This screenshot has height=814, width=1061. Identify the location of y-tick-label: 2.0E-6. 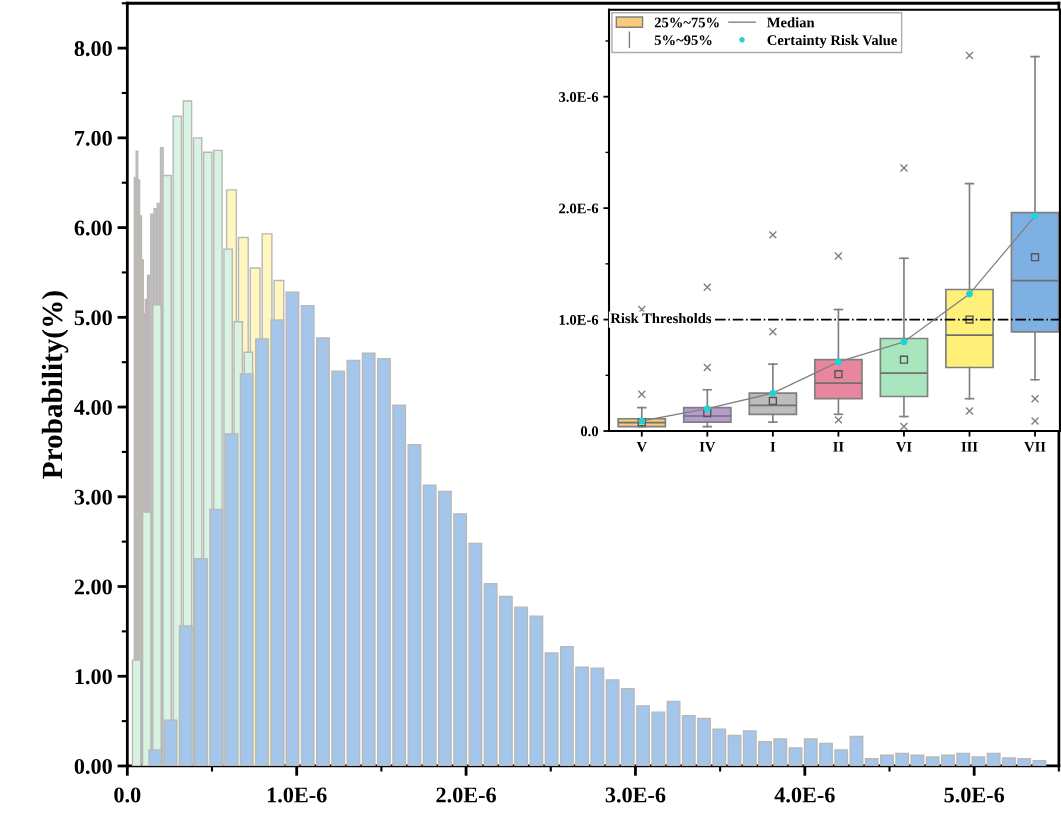
(579, 208).